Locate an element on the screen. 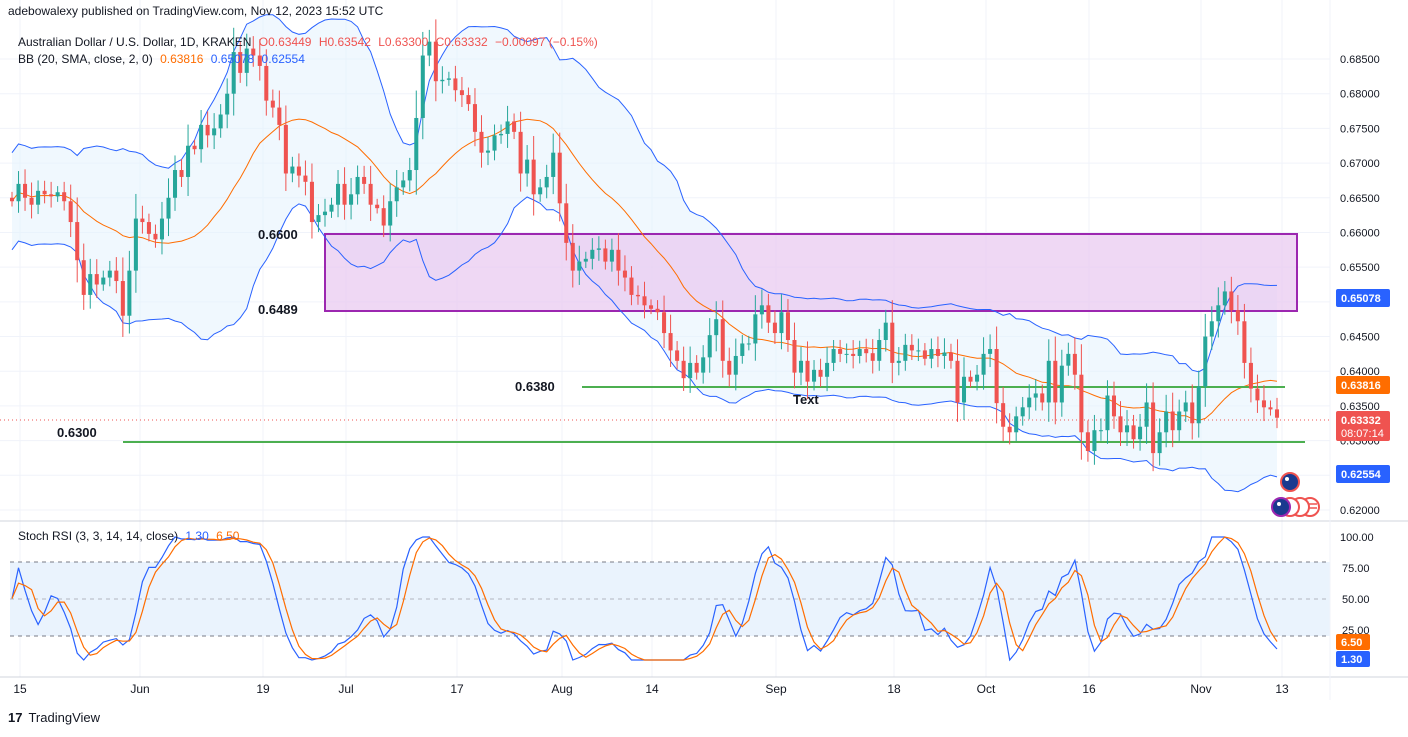  stoch-tick: 50.00 is located at coordinates (1356, 600).